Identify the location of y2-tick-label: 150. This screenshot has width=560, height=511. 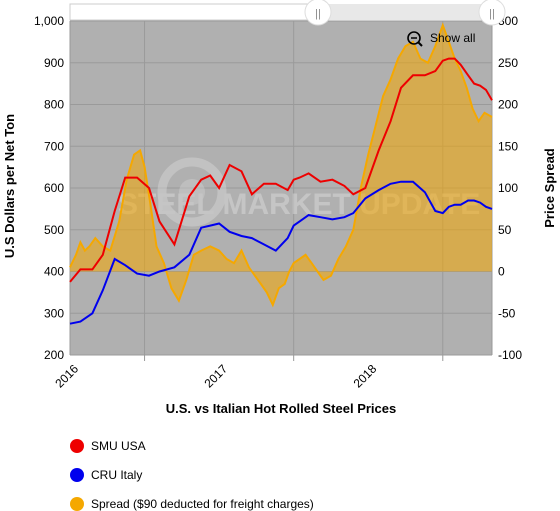
(508, 146).